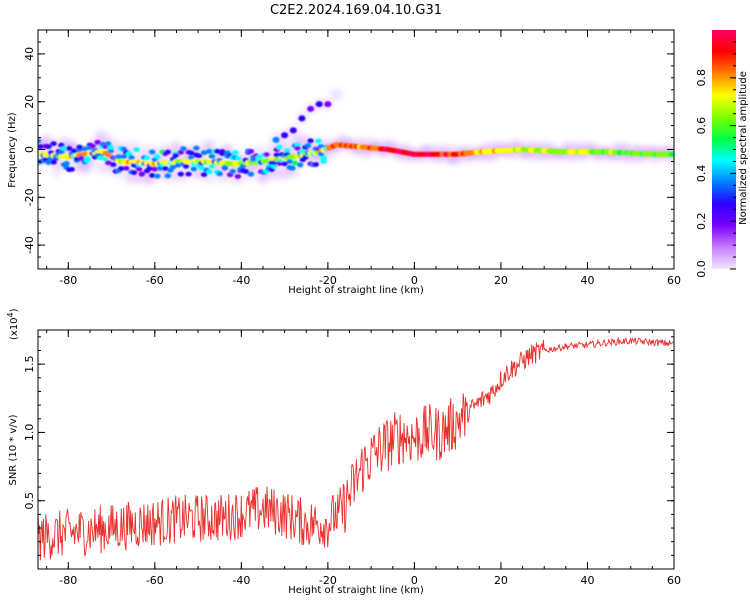 The image size is (750, 600). What do you see at coordinates (10, 314) in the screenshot?
I see `snr-multiplier-exponent: 4` at bounding box center [10, 314].